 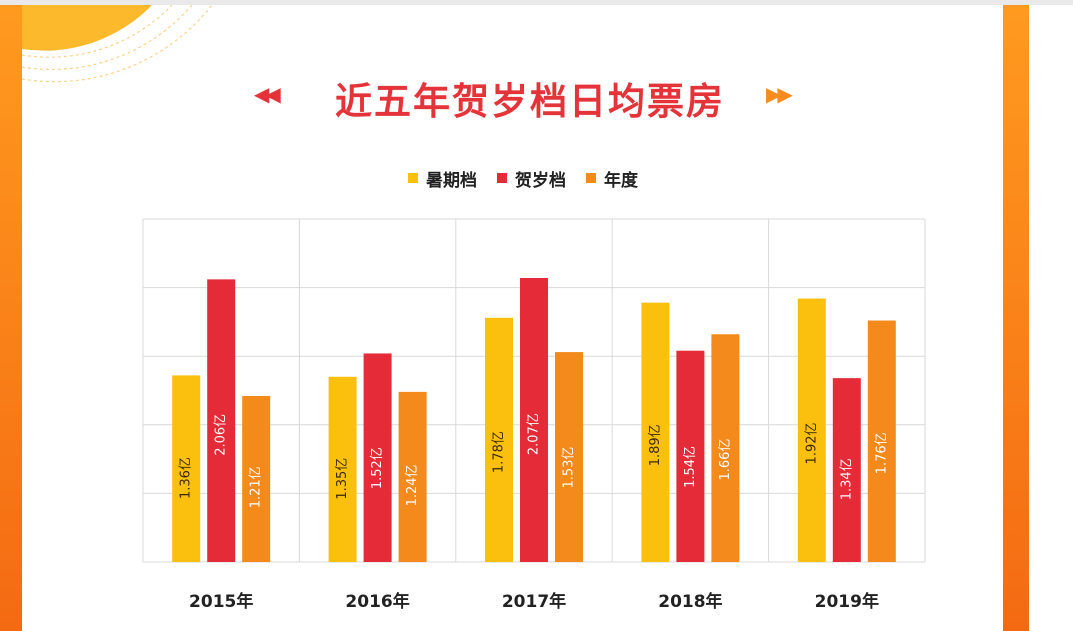 What do you see at coordinates (413, 178) in the screenshot?
I see `legend-swatch-summer` at bounding box center [413, 178].